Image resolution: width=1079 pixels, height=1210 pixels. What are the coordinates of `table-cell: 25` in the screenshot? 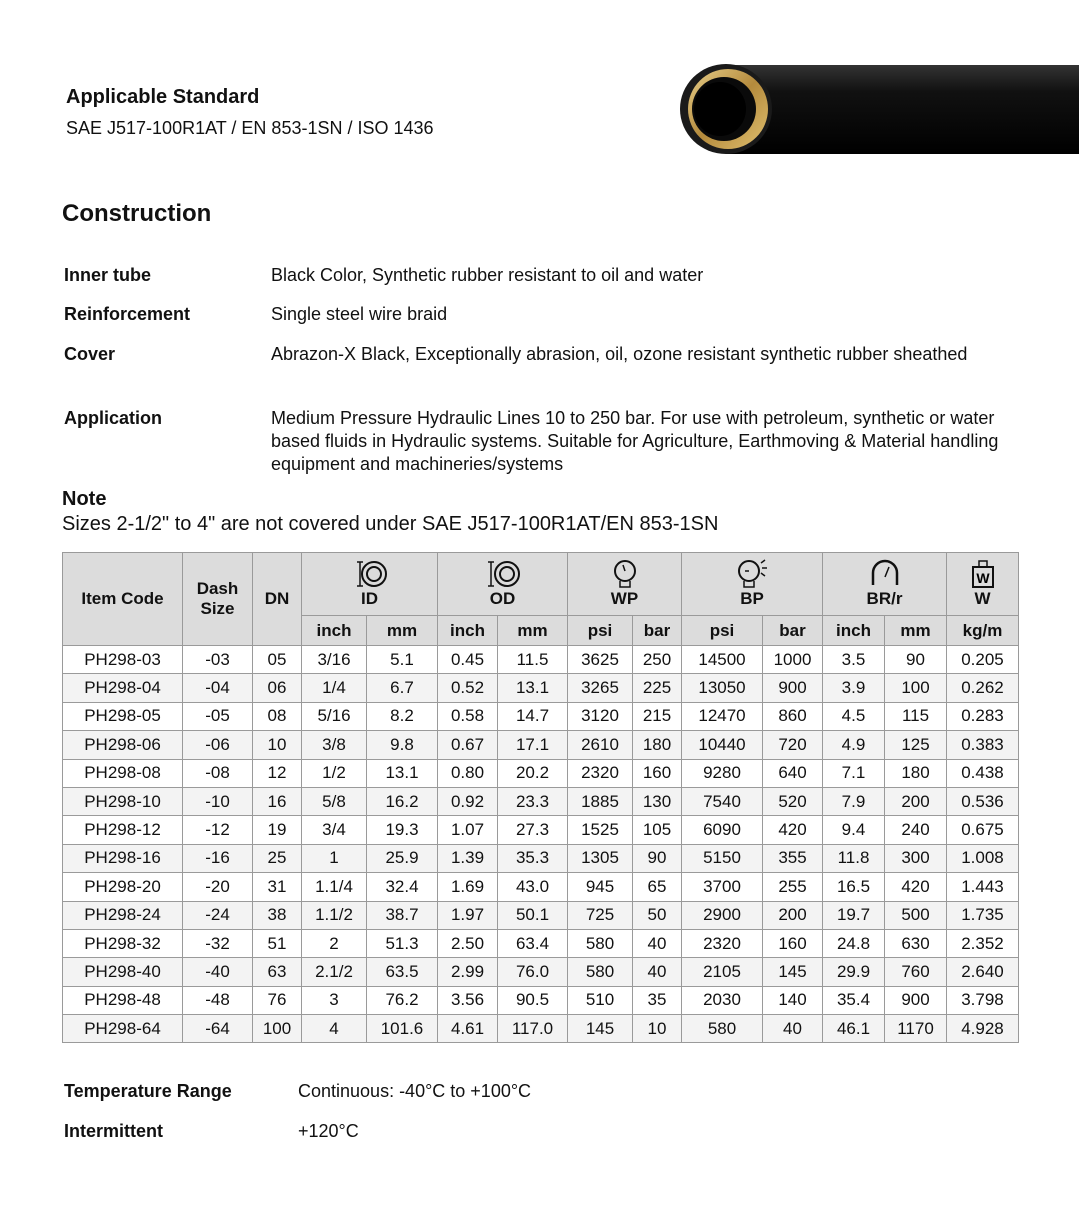 It's located at (277, 858).